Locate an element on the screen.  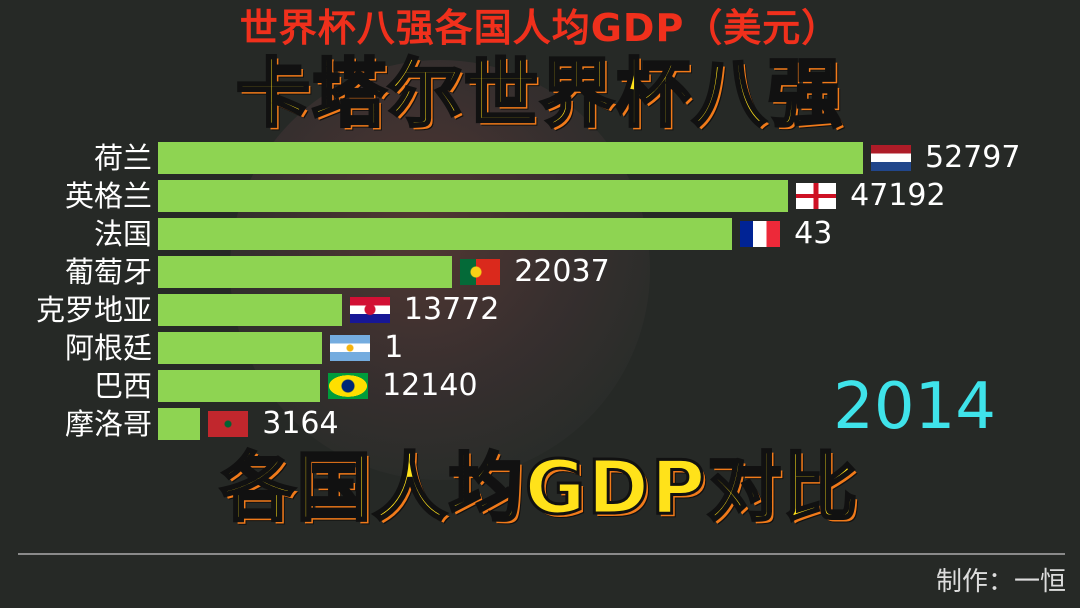
category-label: 葡萄牙 is located at coordinates (108, 272).